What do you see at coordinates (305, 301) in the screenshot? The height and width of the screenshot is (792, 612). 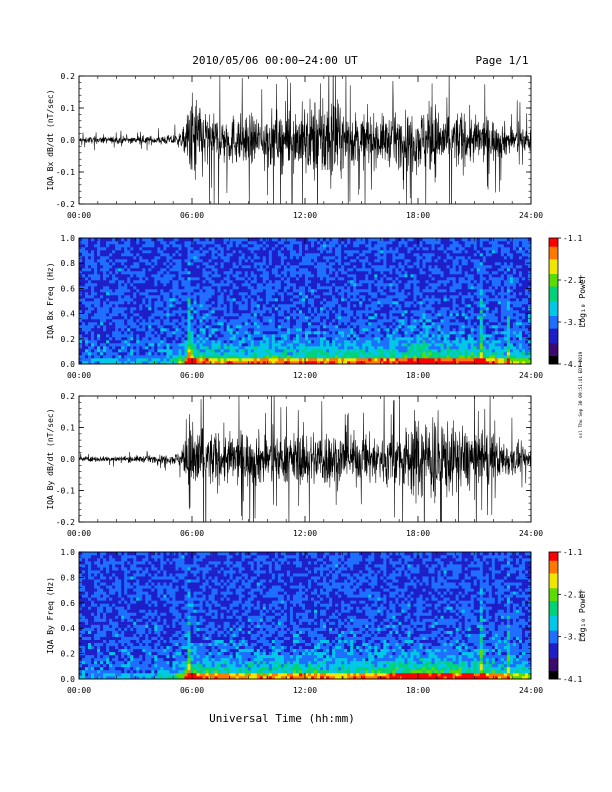 I see `bx-spectrogram-cells` at bounding box center [305, 301].